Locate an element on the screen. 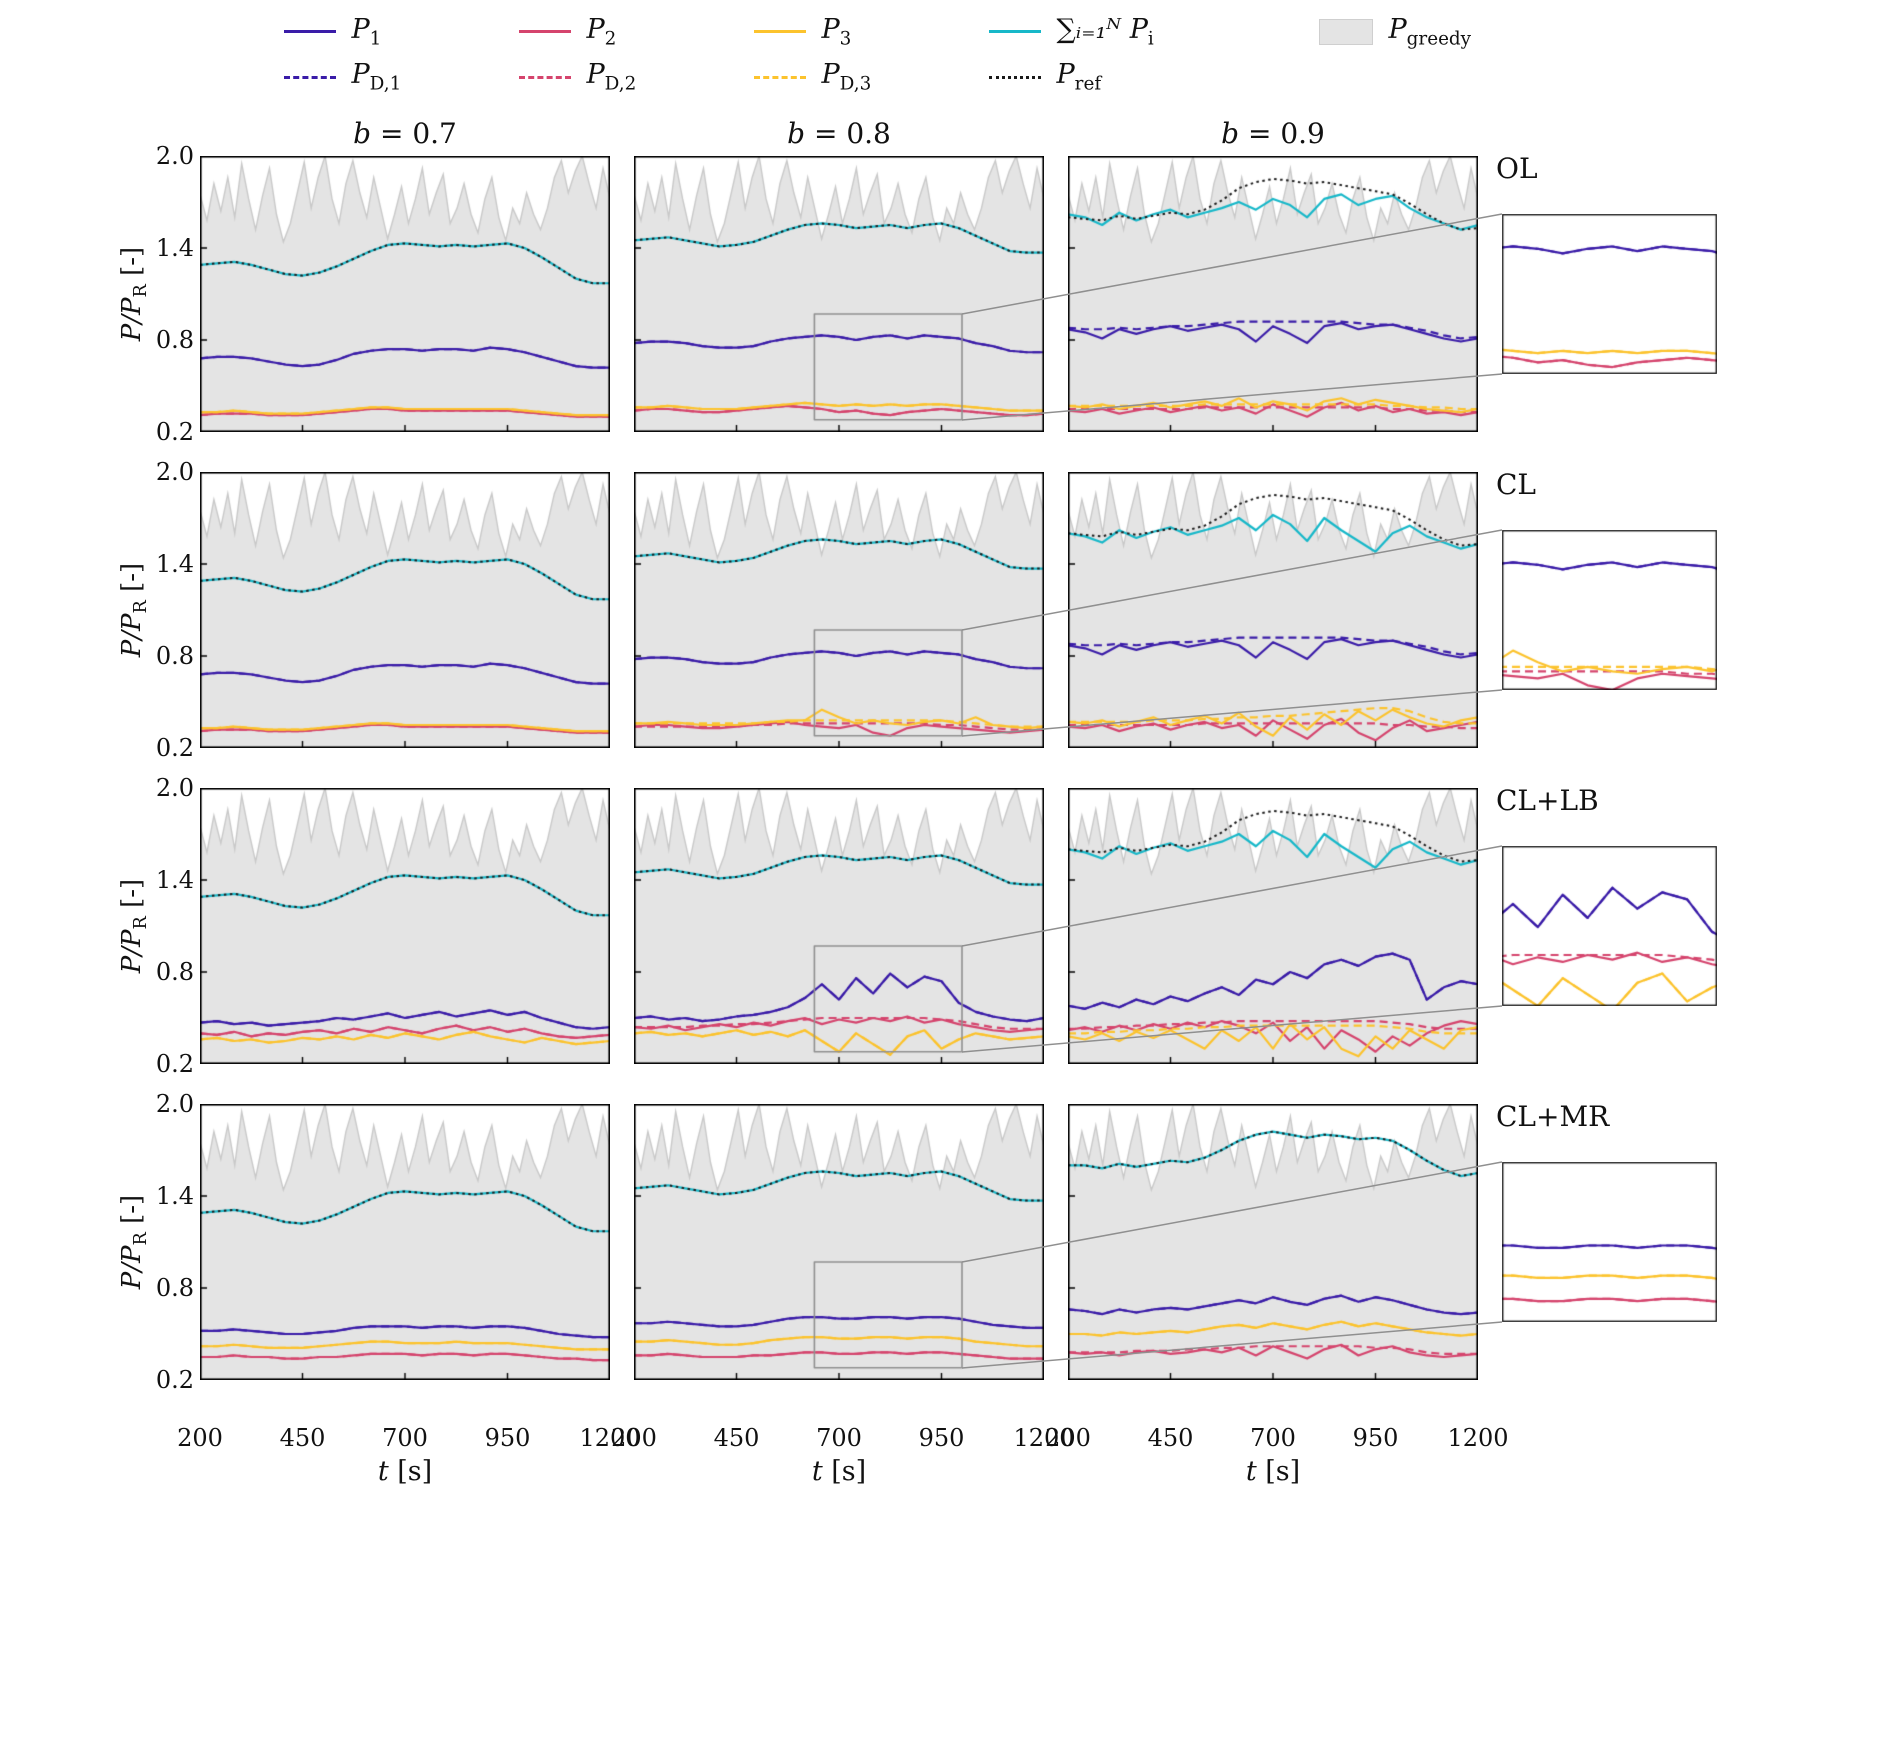  legend-item: PD,3 is located at coordinates (871, 77).